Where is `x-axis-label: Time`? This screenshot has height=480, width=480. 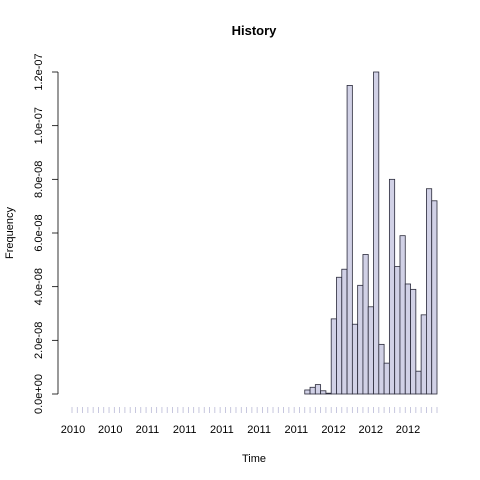
x-axis-label: Time is located at coordinates (254, 459).